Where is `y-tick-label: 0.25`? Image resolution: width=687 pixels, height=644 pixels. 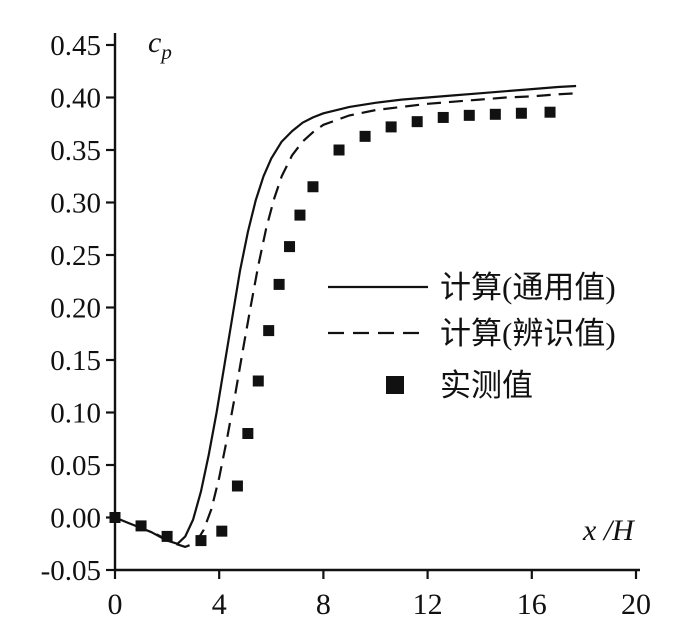
y-tick-label: 0.25 is located at coordinates (75, 256).